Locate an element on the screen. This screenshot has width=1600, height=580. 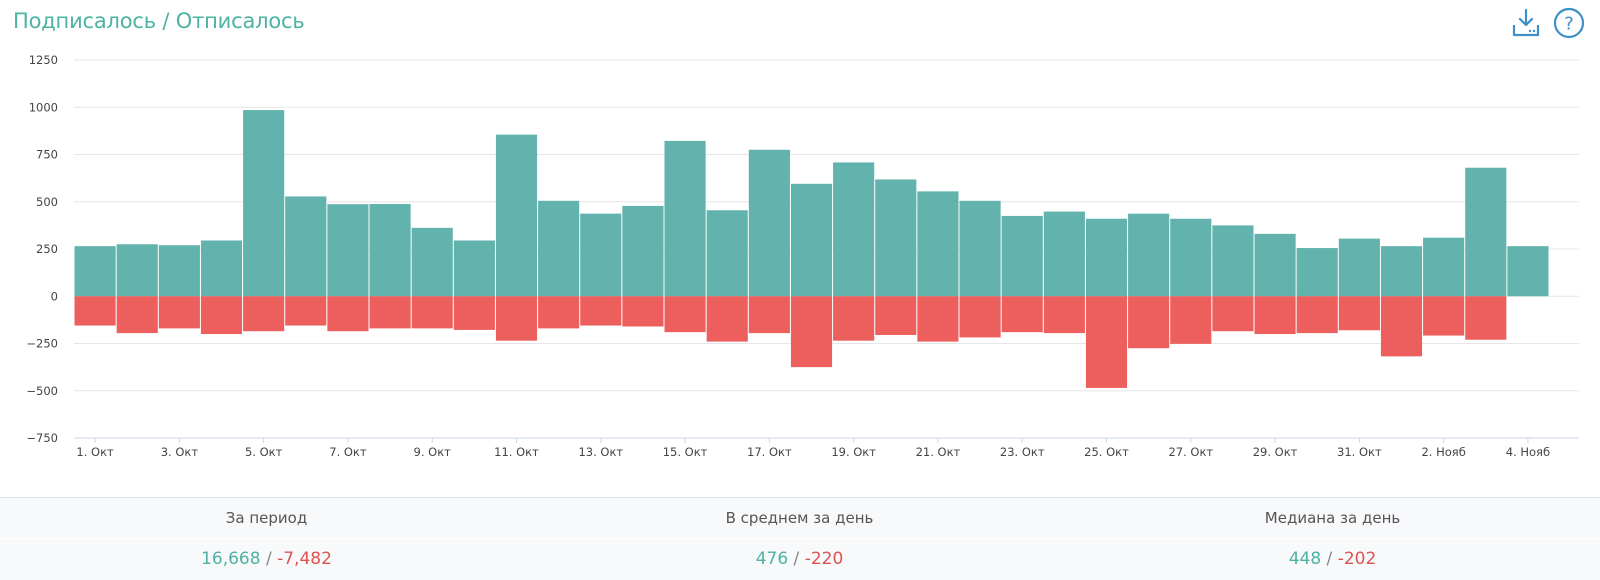
x-tick-label: 21. Окт is located at coordinates (938, 452).